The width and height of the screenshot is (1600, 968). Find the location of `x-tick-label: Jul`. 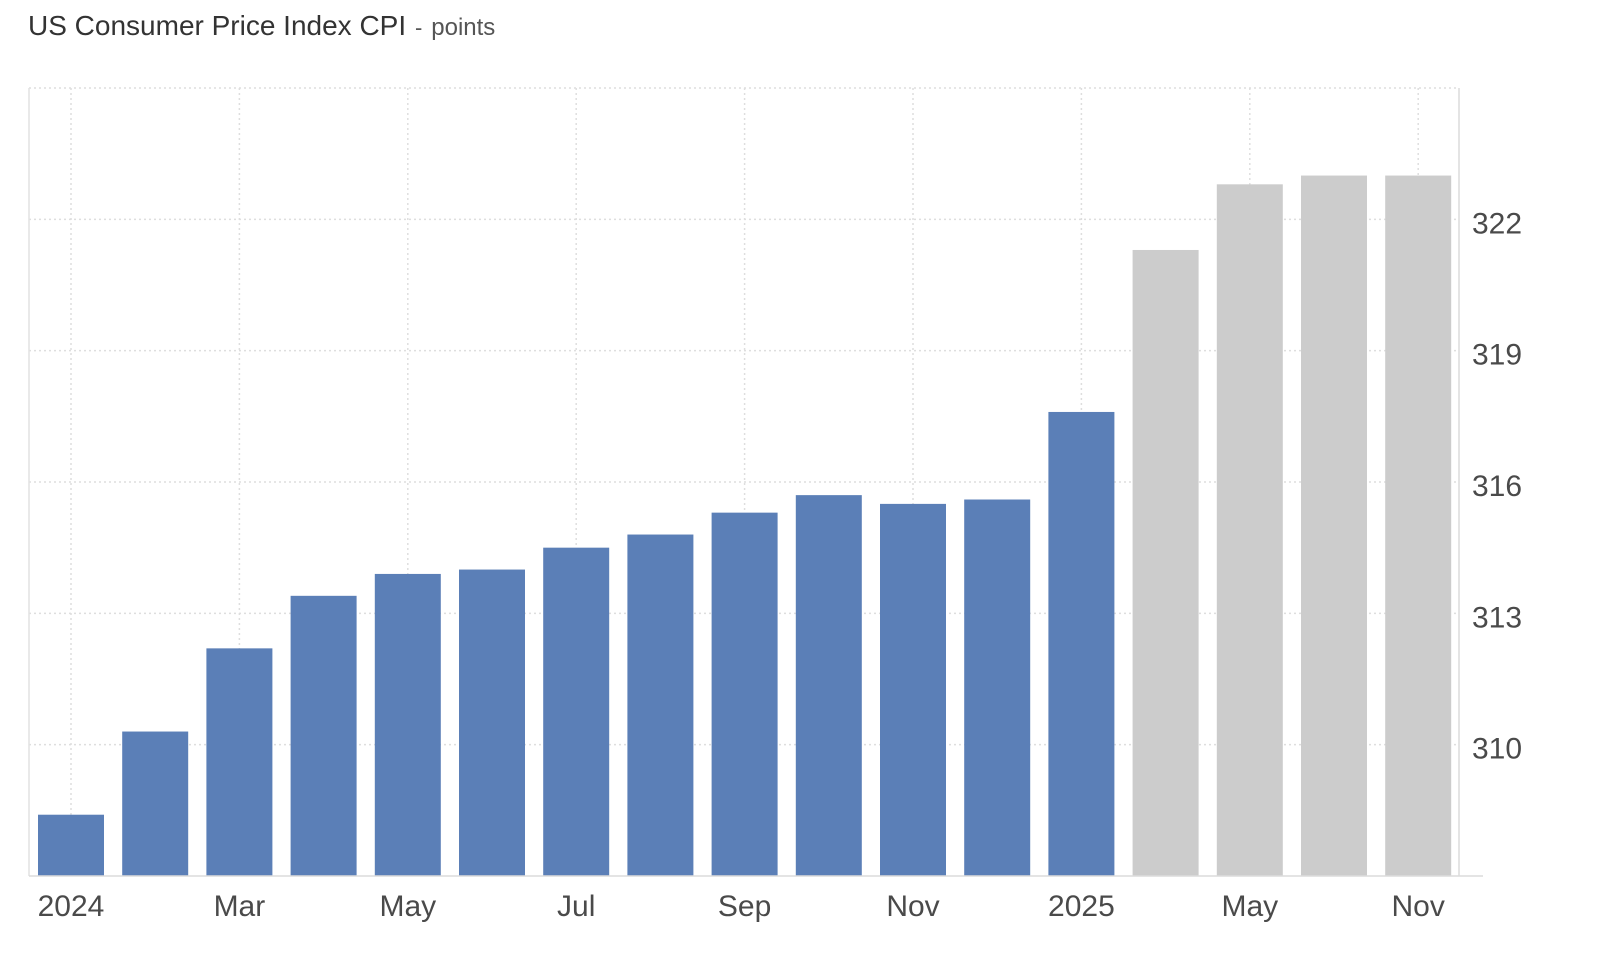

x-tick-label: Jul is located at coordinates (576, 906).